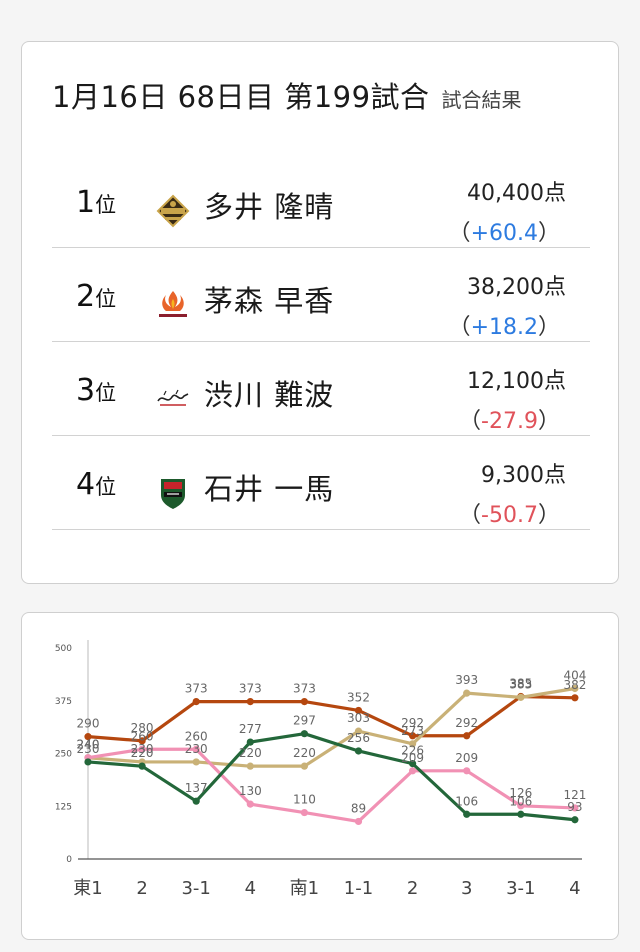 Image resolution: width=640 pixels, height=952 pixels. What do you see at coordinates (173, 494) in the screenshot?
I see `jets-shield-logo-icon` at bounding box center [173, 494].